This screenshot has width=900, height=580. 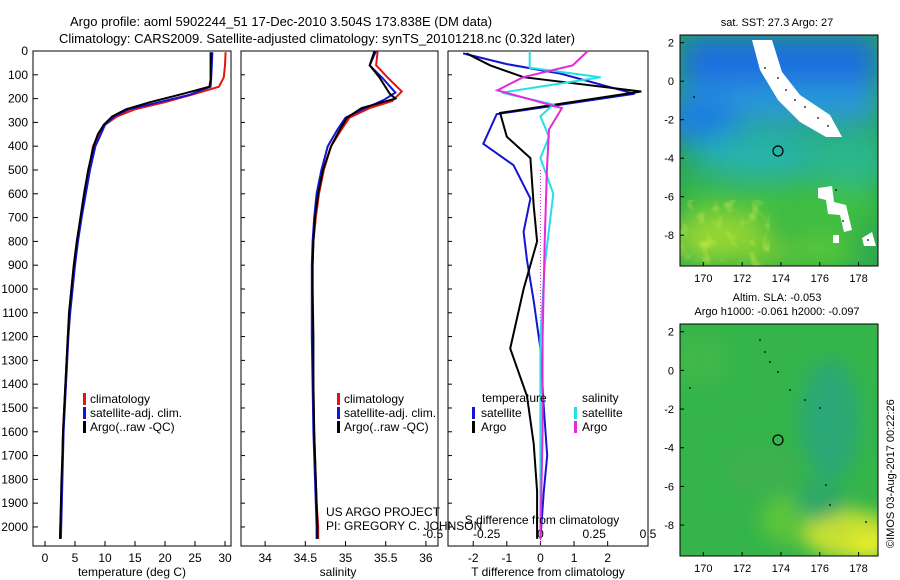 I want to click on sla-map-field, so click(x=779, y=440).